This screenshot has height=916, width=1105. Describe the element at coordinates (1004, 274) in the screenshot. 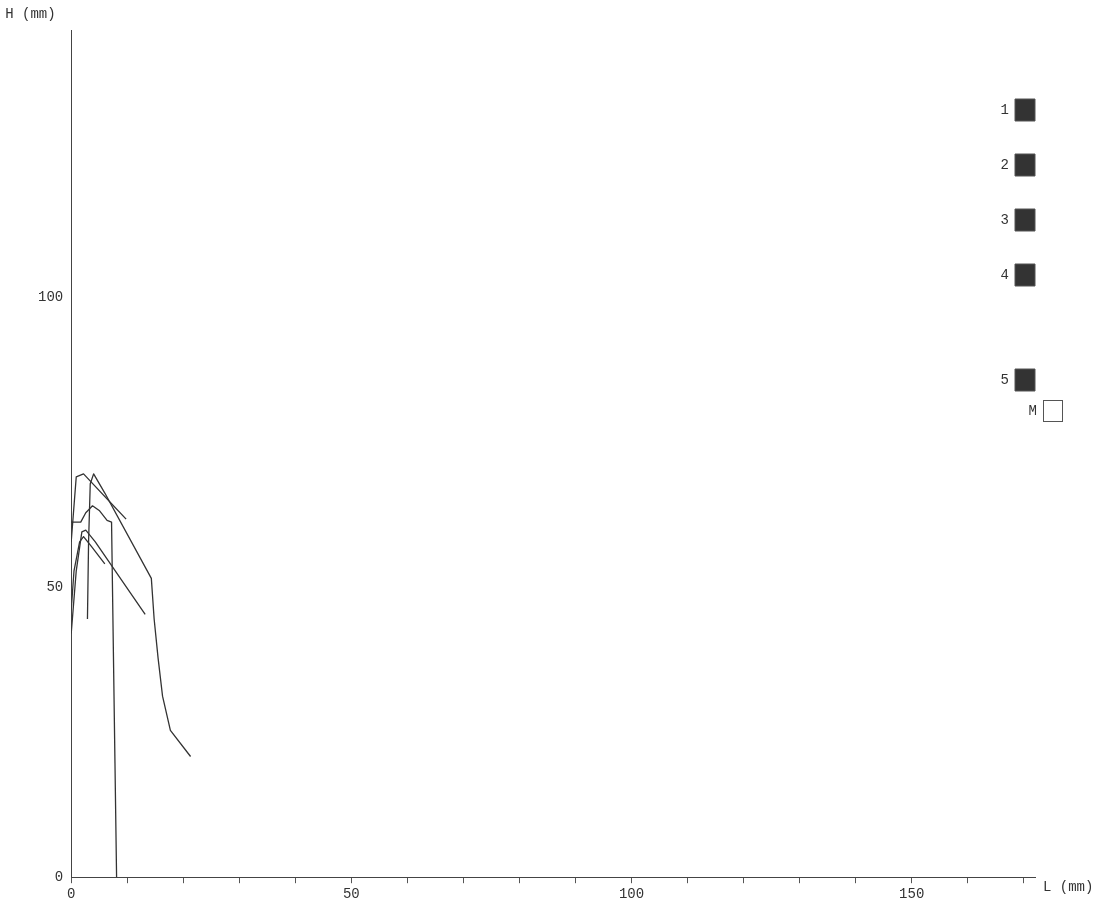

I see `legend-label: 4` at that location.